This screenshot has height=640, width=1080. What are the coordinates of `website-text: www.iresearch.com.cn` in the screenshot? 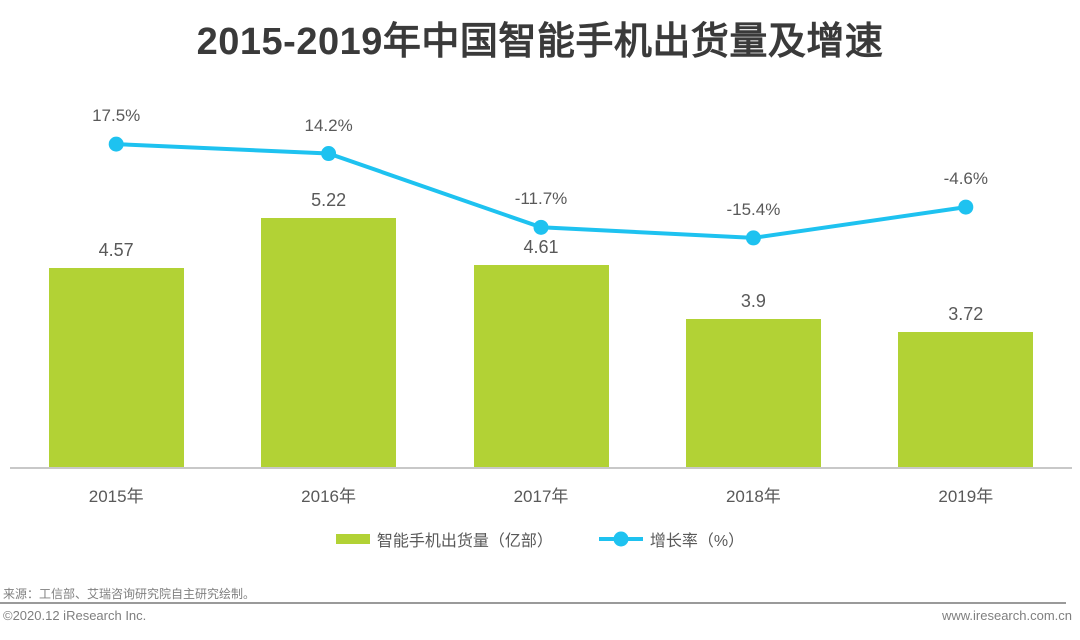 It's located at (1006, 615).